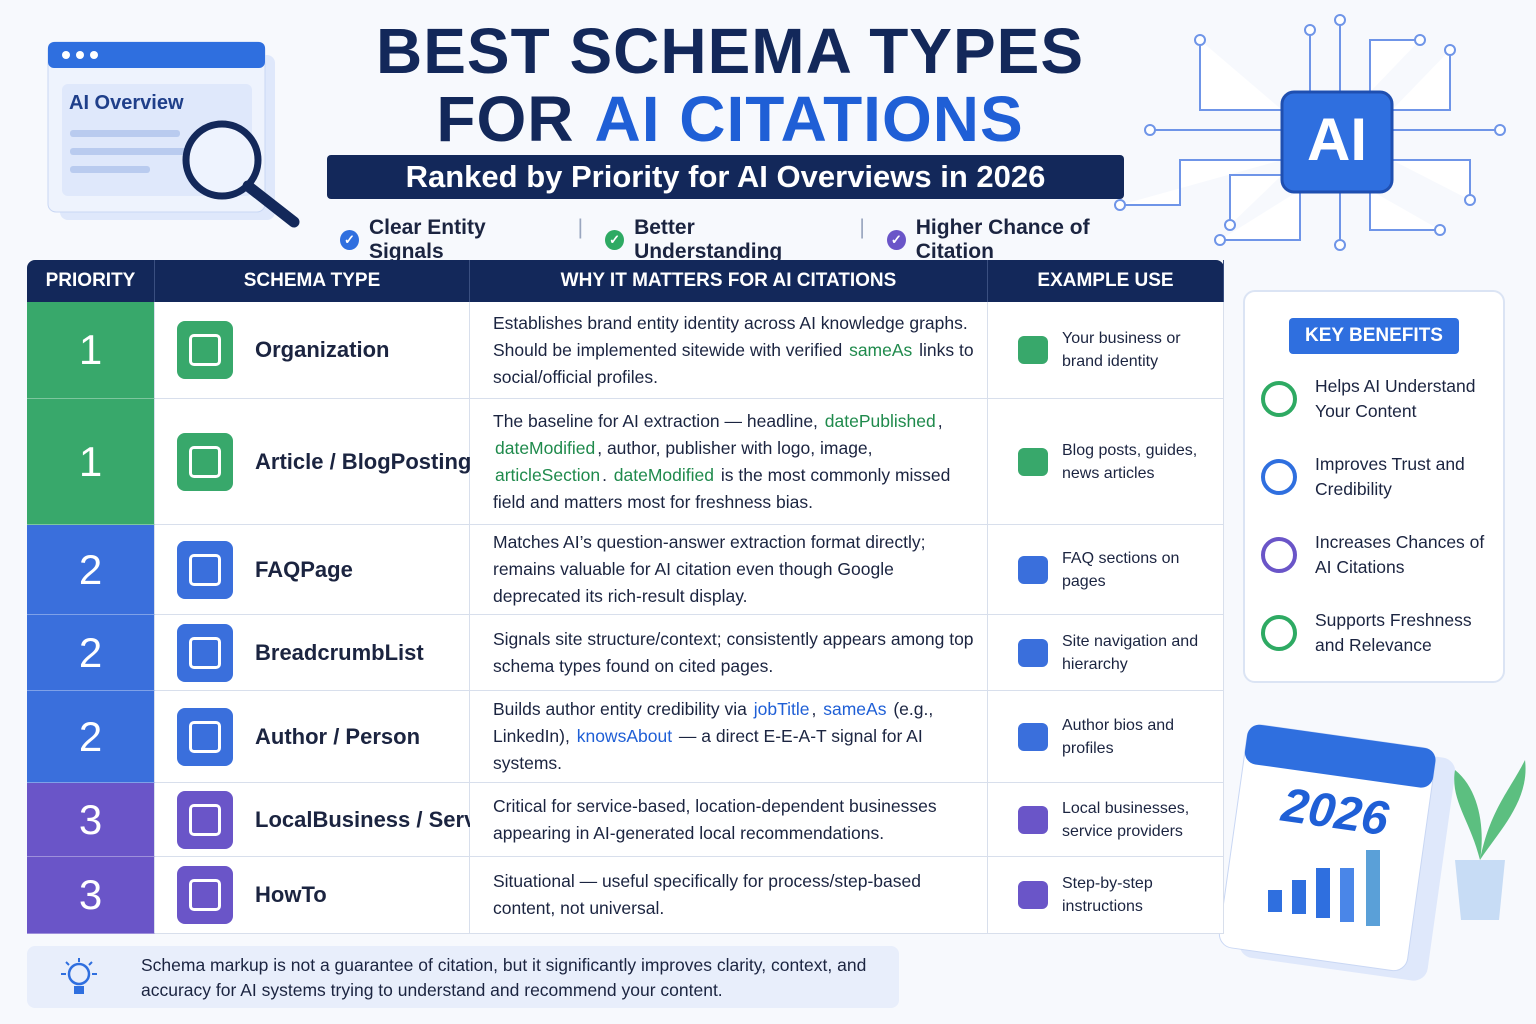 The height and width of the screenshot is (1024, 1536). What do you see at coordinates (1121, 569) in the screenshot?
I see `example-text: FAQ sections on pages` at bounding box center [1121, 569].